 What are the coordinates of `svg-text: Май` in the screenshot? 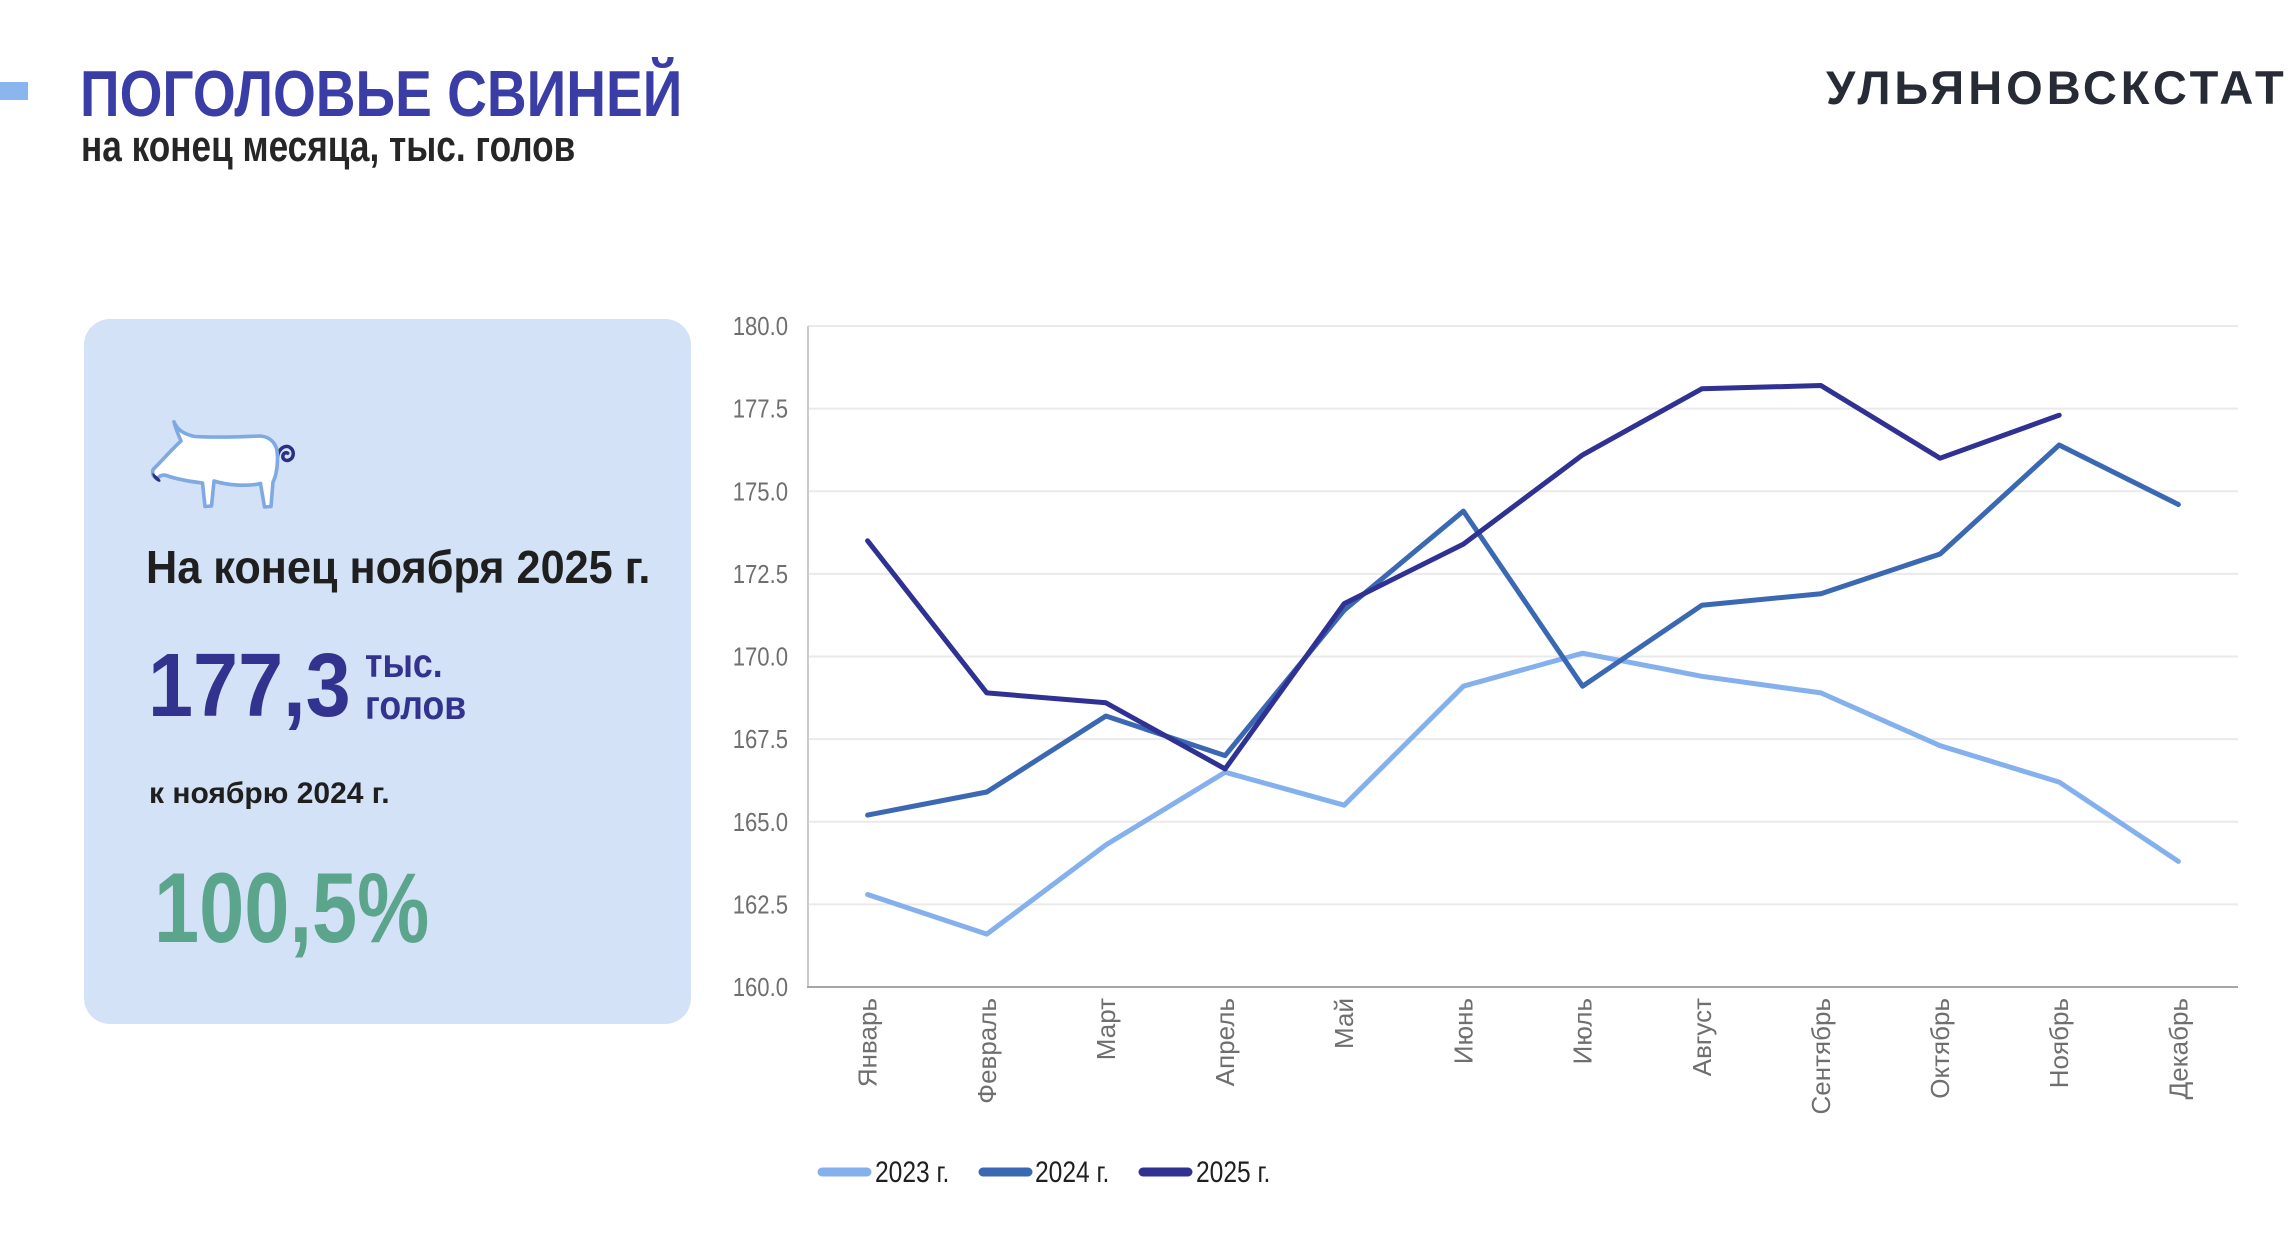 It's located at (1344, 1023).